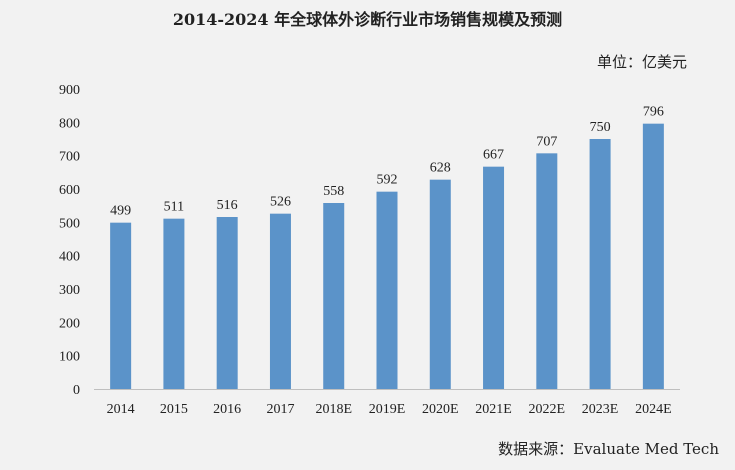 This screenshot has width=735, height=470. I want to click on x-tick-label: 2024E, so click(653, 409).